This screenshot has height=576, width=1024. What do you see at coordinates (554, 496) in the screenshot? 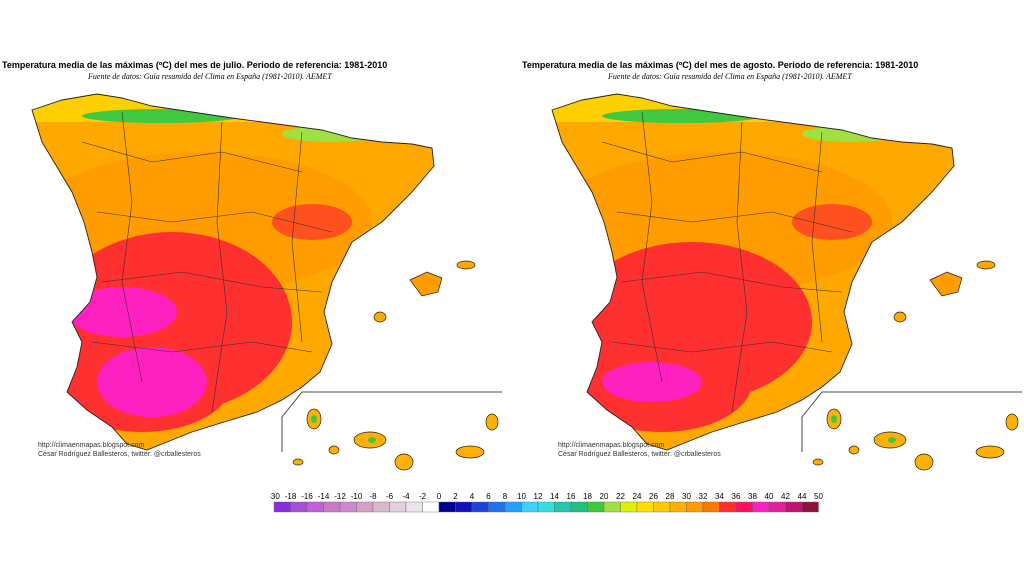
I see `scale-tick-label: 14` at bounding box center [554, 496].